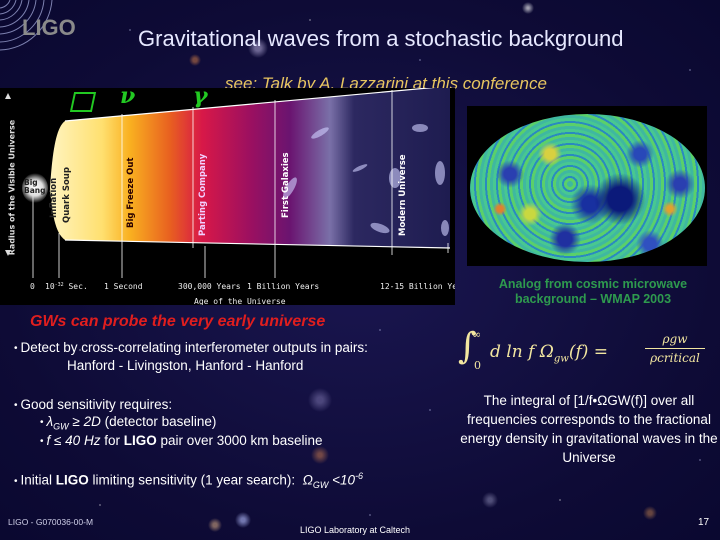 This screenshot has width=720, height=540. I want to click on integrand-subscript: gw, so click(561, 359).